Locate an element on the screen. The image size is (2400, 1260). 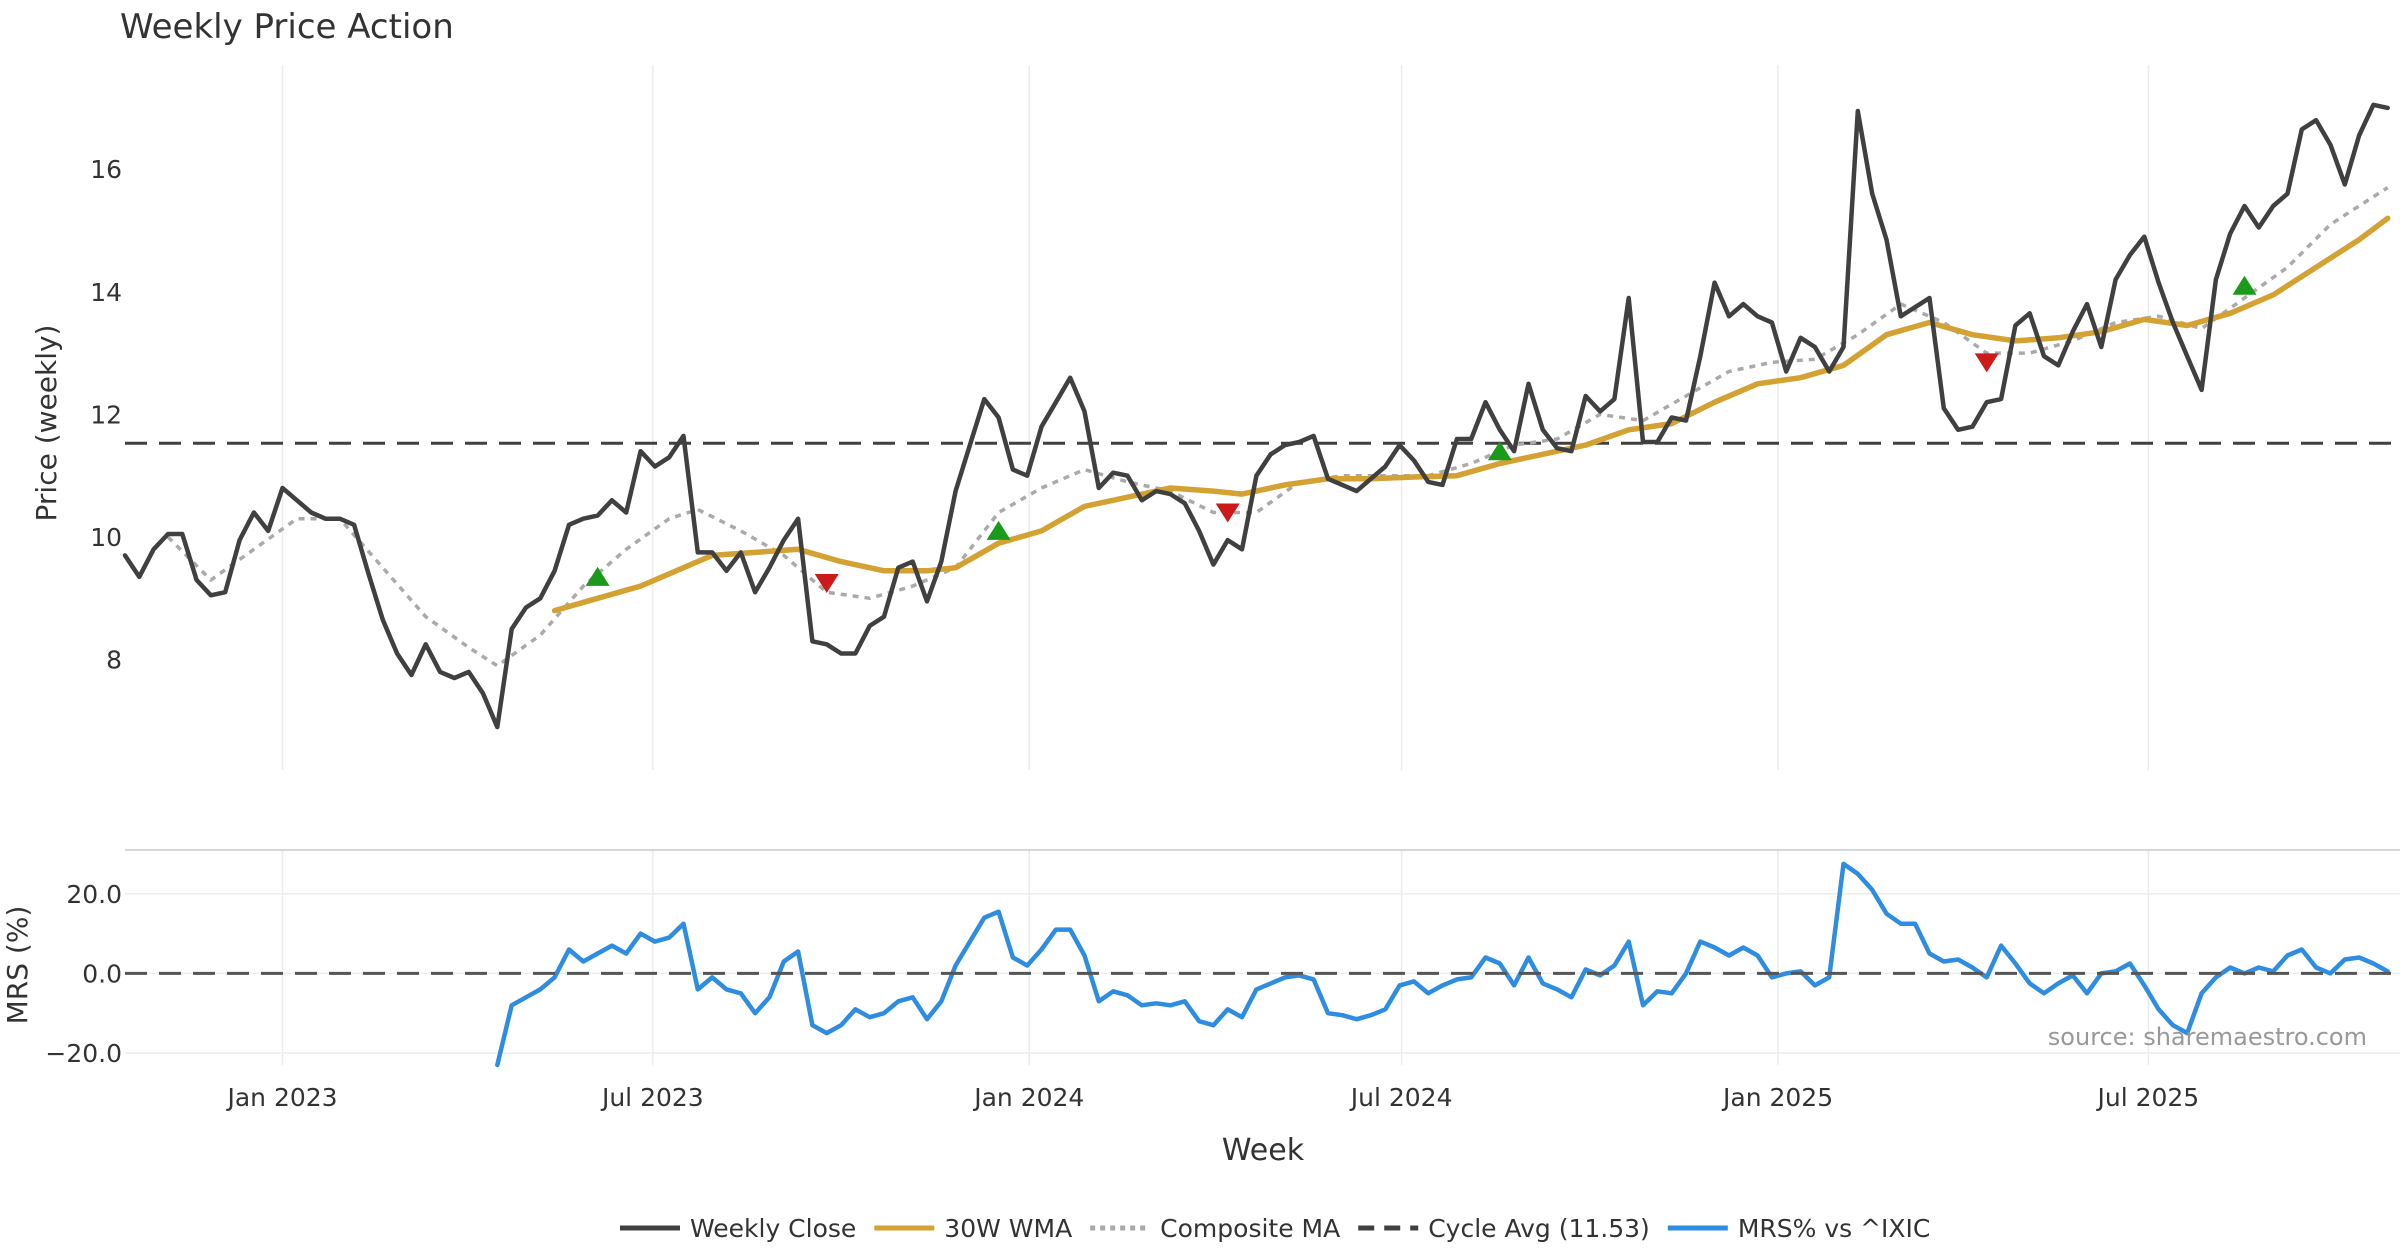
legend-item: Weekly Close is located at coordinates (738, 1228).